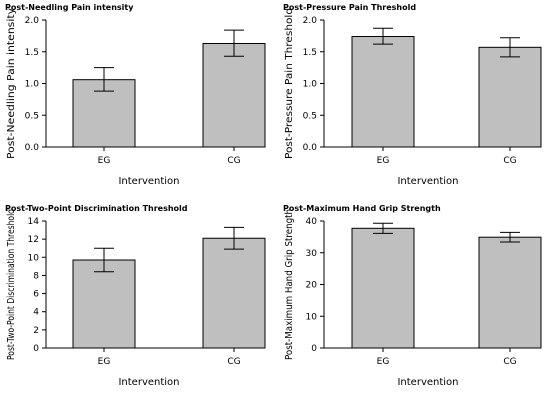 The image size is (550, 400). What do you see at coordinates (312, 286) in the screenshot?
I see `y-tick-label: 20` at bounding box center [312, 286].